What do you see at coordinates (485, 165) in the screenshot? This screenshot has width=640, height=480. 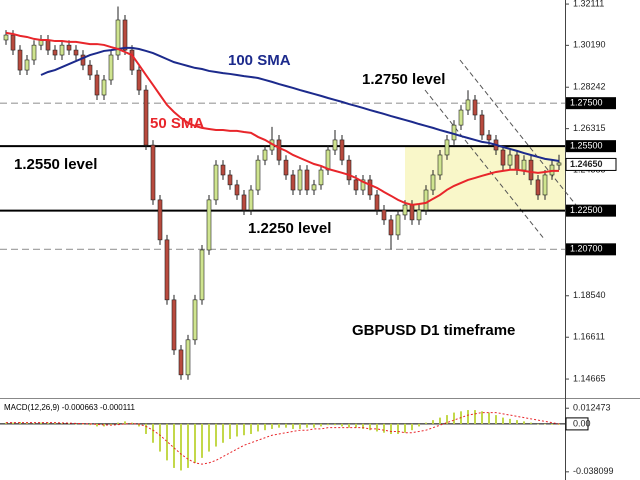 I see `channel-line` at bounding box center [485, 165].